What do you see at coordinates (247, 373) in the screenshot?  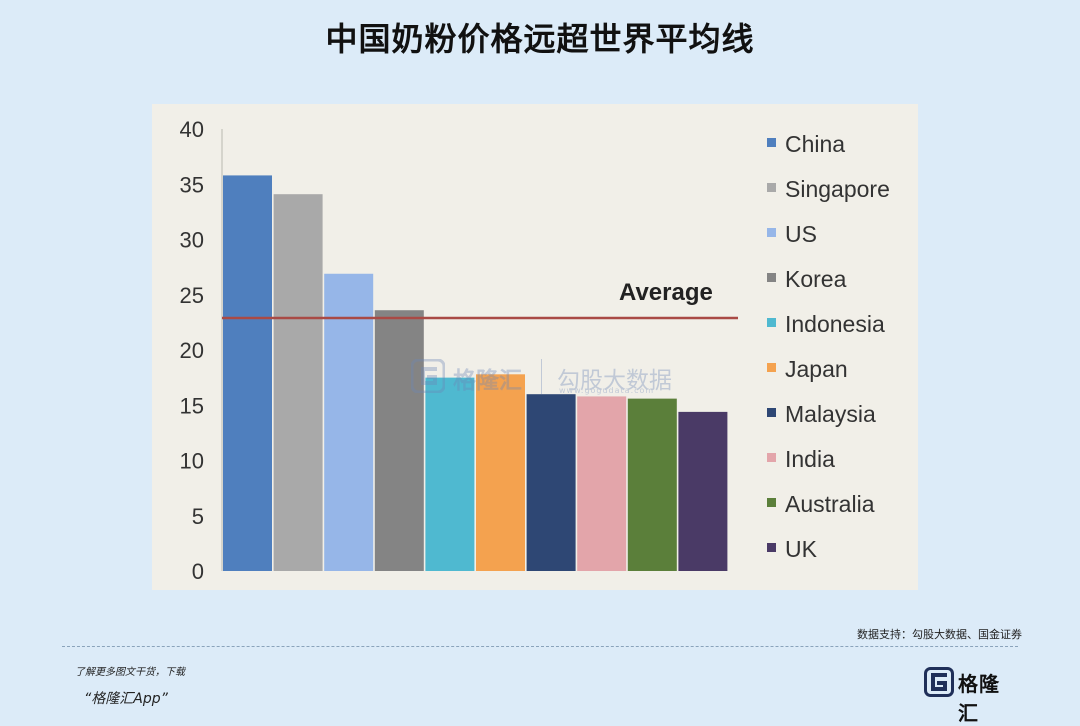 I see `bar-china` at bounding box center [247, 373].